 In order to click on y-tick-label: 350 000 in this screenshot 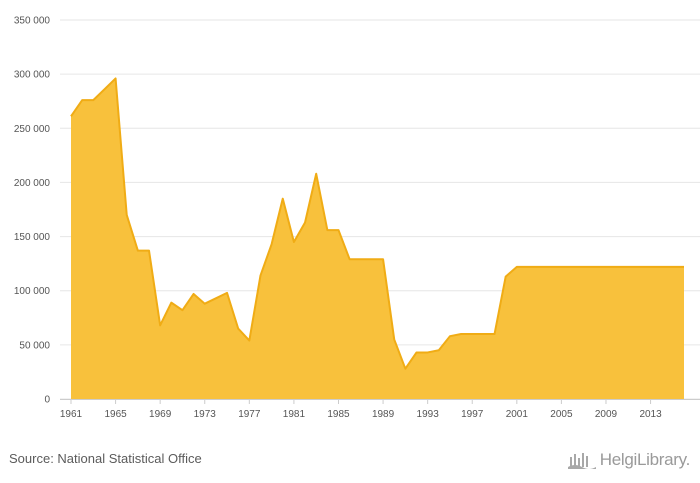, I will do `click(32, 21)`.